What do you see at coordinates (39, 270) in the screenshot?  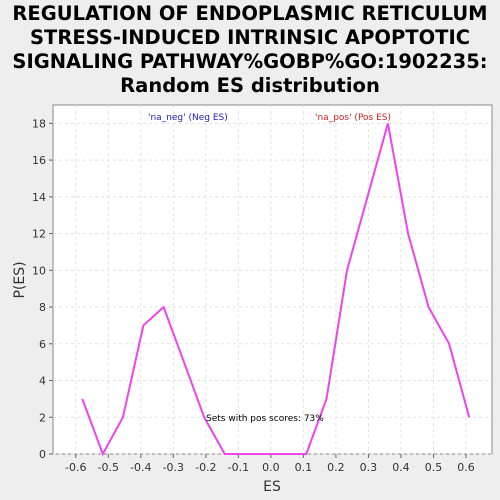 I see `y-tick-label: 10` at bounding box center [39, 270].